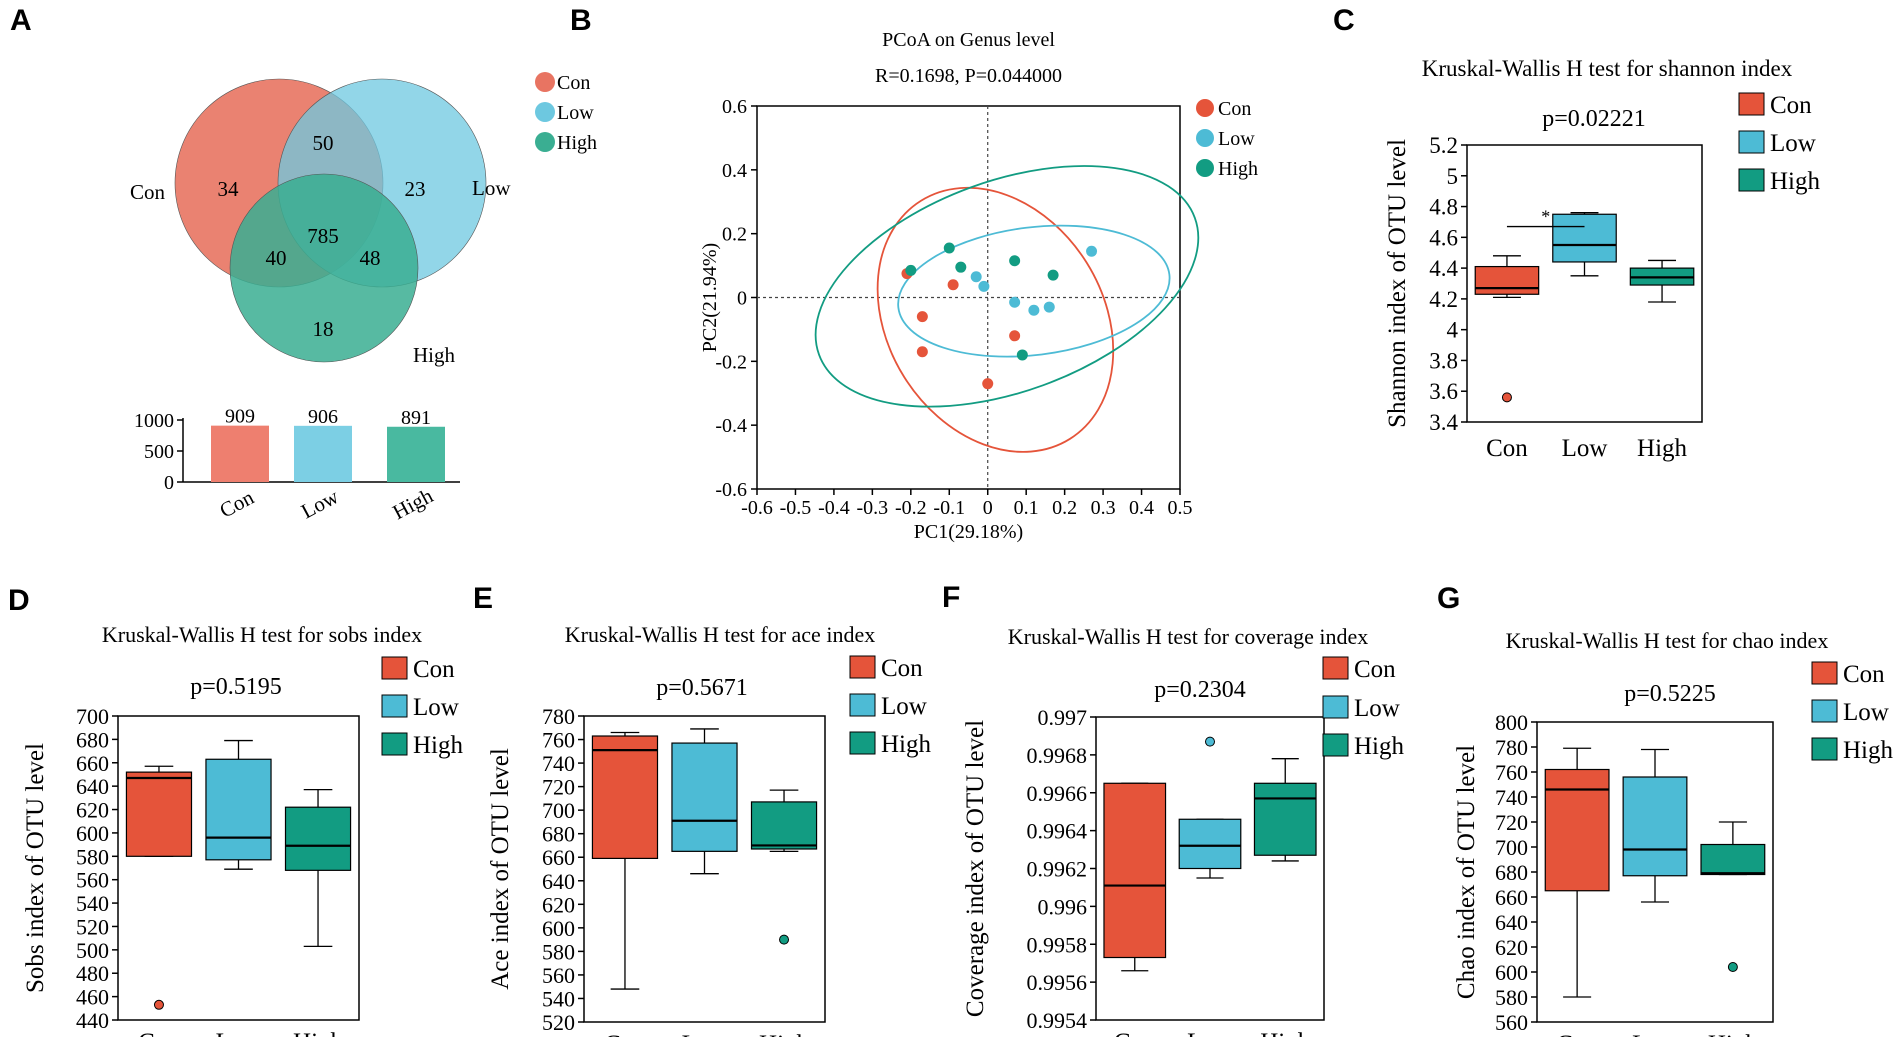 Image resolution: width=1901 pixels, height=1037 pixels. I want to click on pcoa-y-tick-label: 0.4, so click(734, 171).